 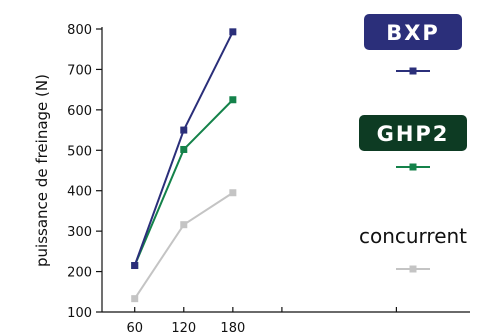 What do you see at coordinates (79, 30) in the screenshot?
I see `y-tick-label: 800` at bounding box center [79, 30].